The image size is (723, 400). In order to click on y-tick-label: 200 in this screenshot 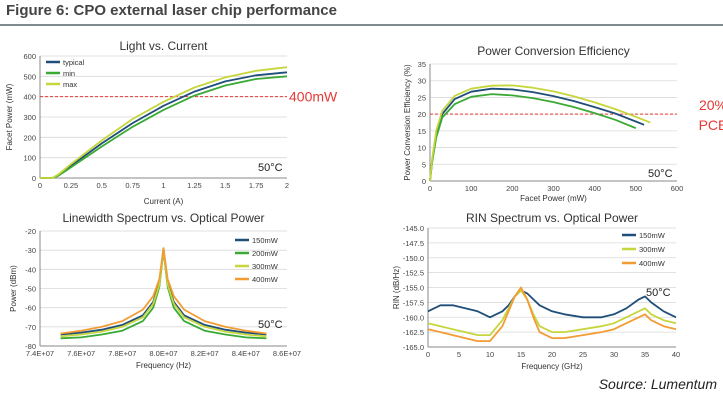, I will do `click(29, 137)`.